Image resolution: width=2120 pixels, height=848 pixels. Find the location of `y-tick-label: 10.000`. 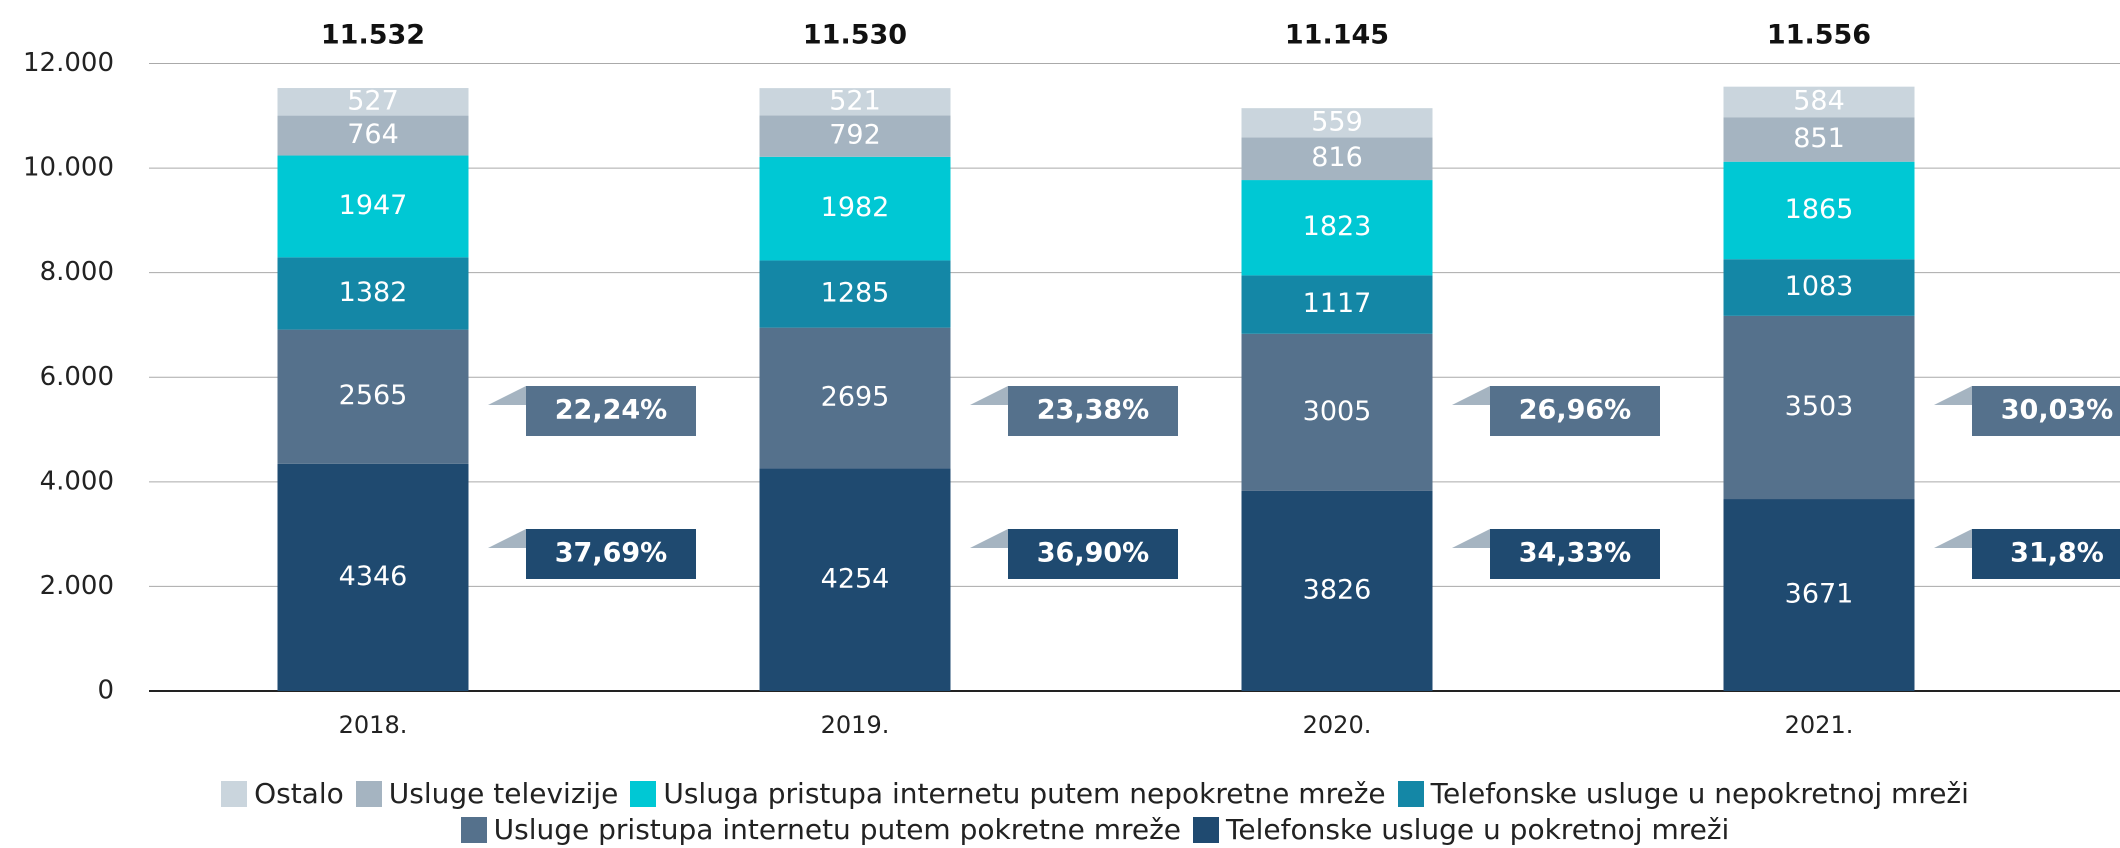

y-tick-label: 10.000 is located at coordinates (68, 168).